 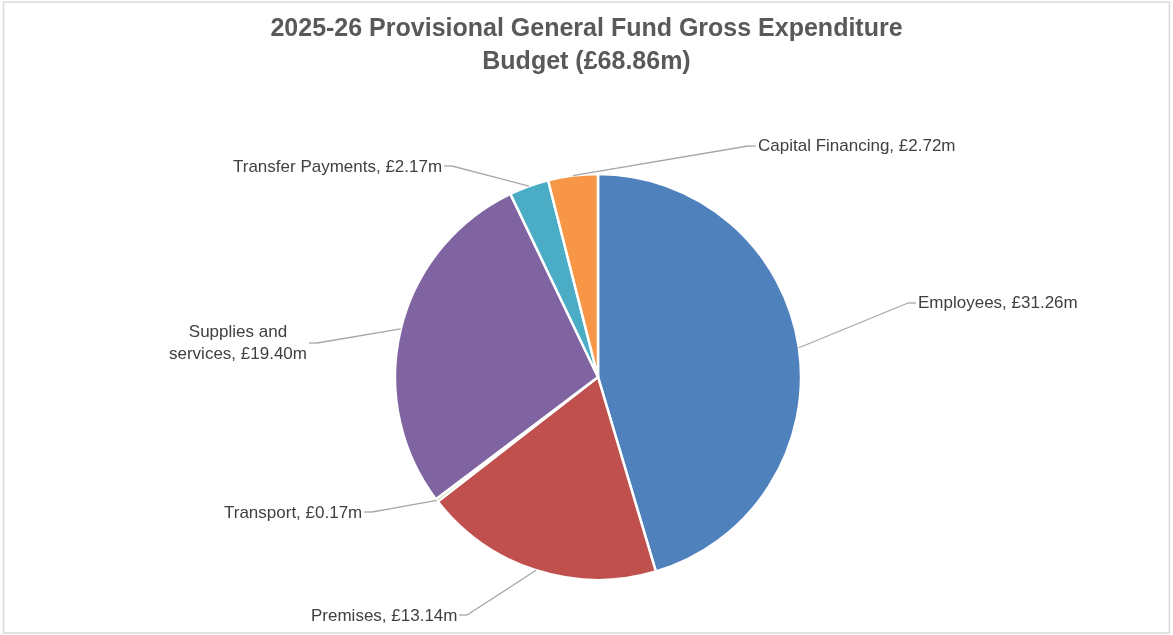 I want to click on slice-label: Employees, £31.26m, so click(x=998, y=302).